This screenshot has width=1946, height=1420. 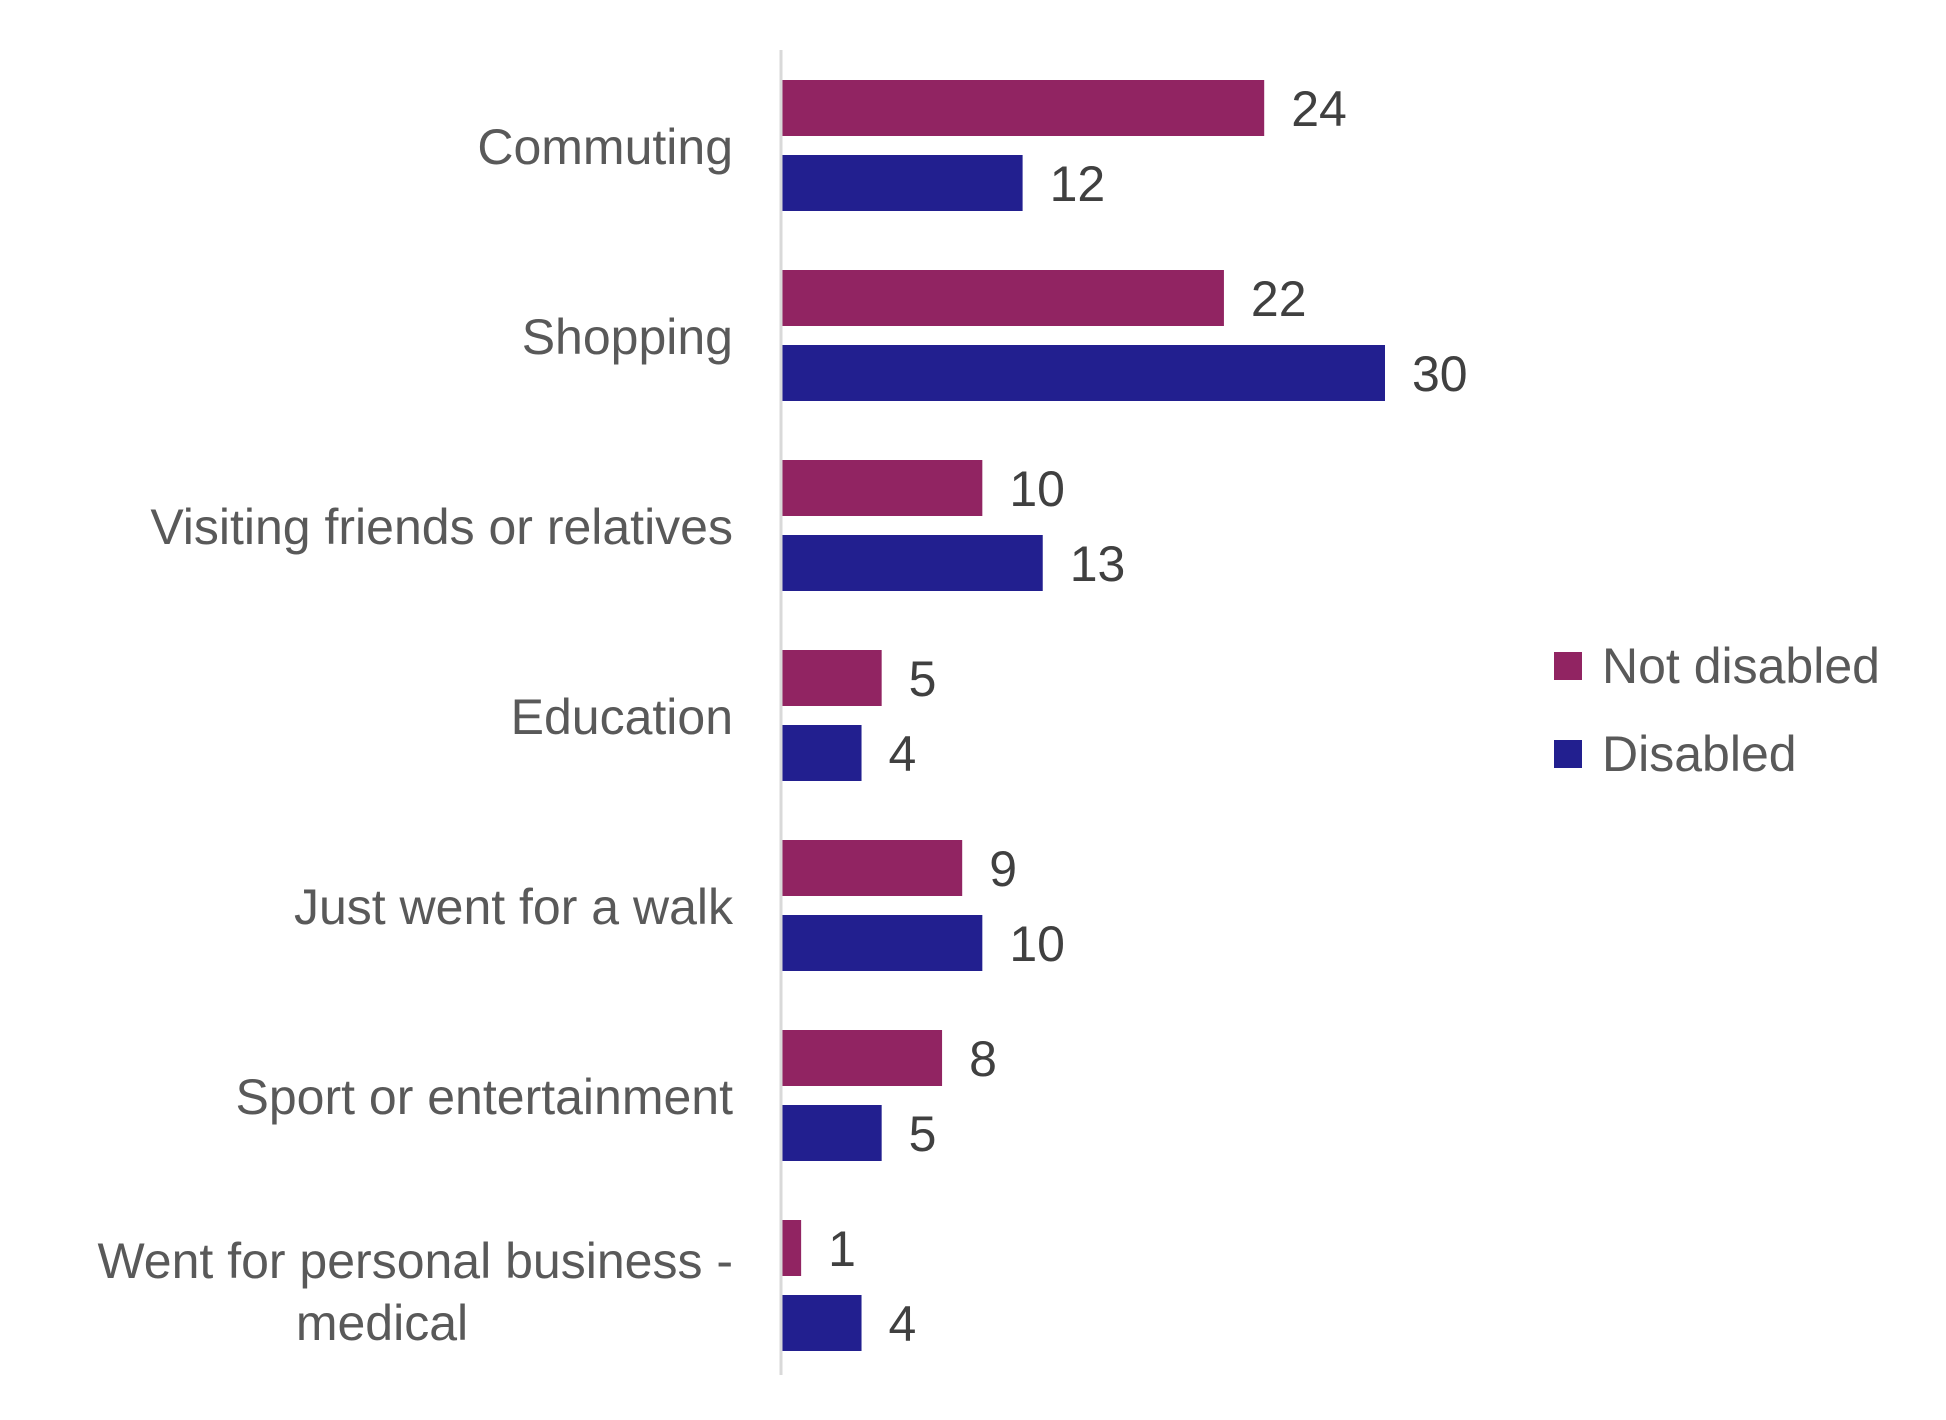 What do you see at coordinates (1319, 109) in the screenshot?
I see `data-label: 24` at bounding box center [1319, 109].